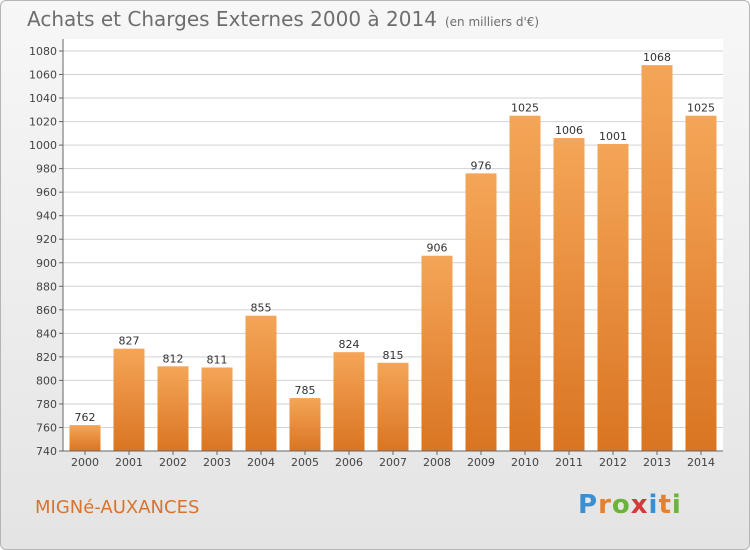 The width and height of the screenshot is (750, 550). I want to click on proxiti-logo: Proxiti, so click(630, 505).